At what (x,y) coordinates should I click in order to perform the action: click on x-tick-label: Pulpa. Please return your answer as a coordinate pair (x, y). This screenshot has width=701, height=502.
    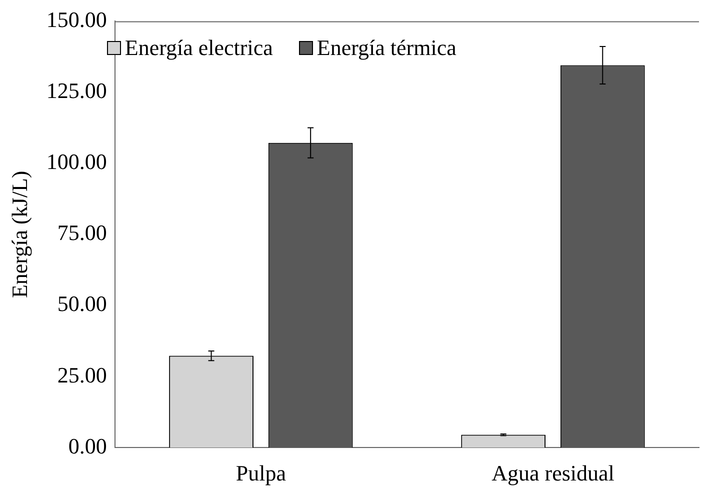
    Looking at the image, I should click on (261, 473).